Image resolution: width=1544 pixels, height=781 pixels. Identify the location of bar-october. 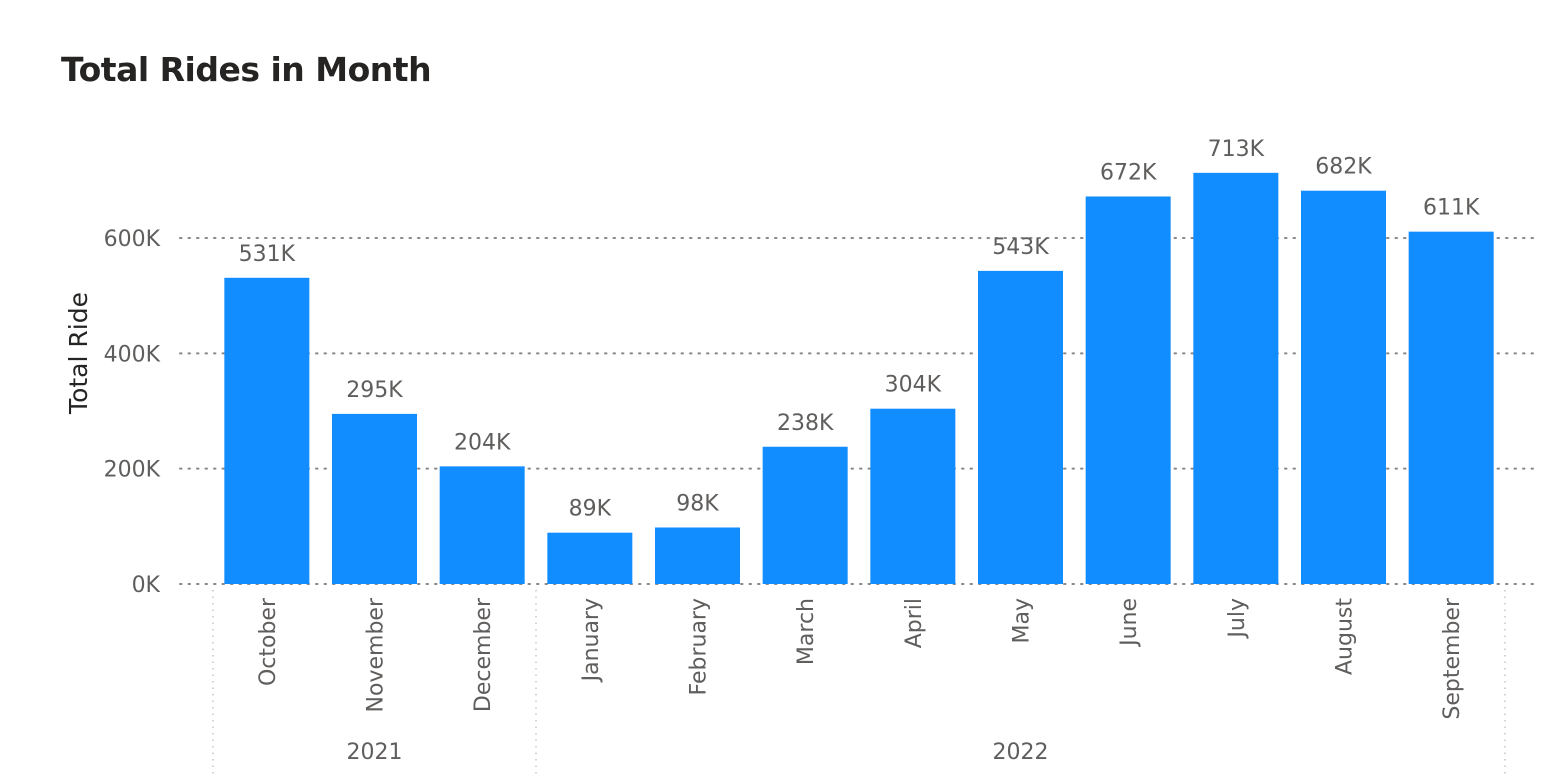
(267, 430).